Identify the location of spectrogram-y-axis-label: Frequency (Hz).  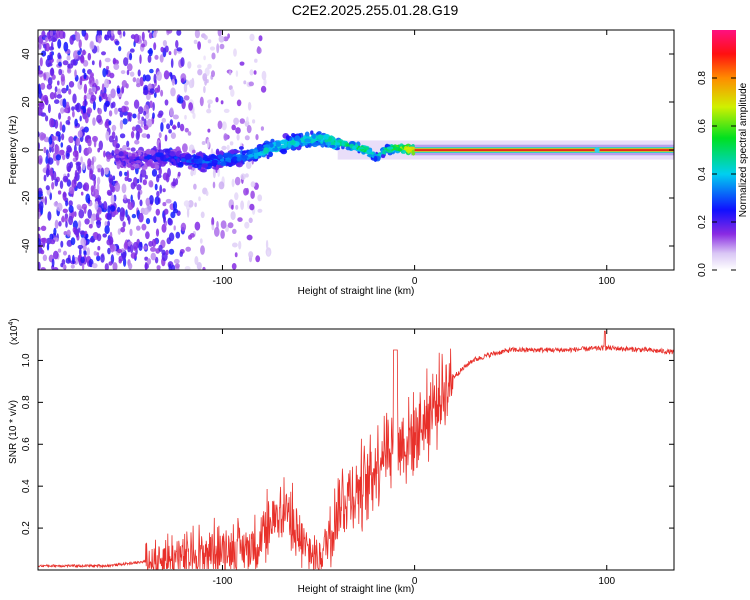
(13, 150).